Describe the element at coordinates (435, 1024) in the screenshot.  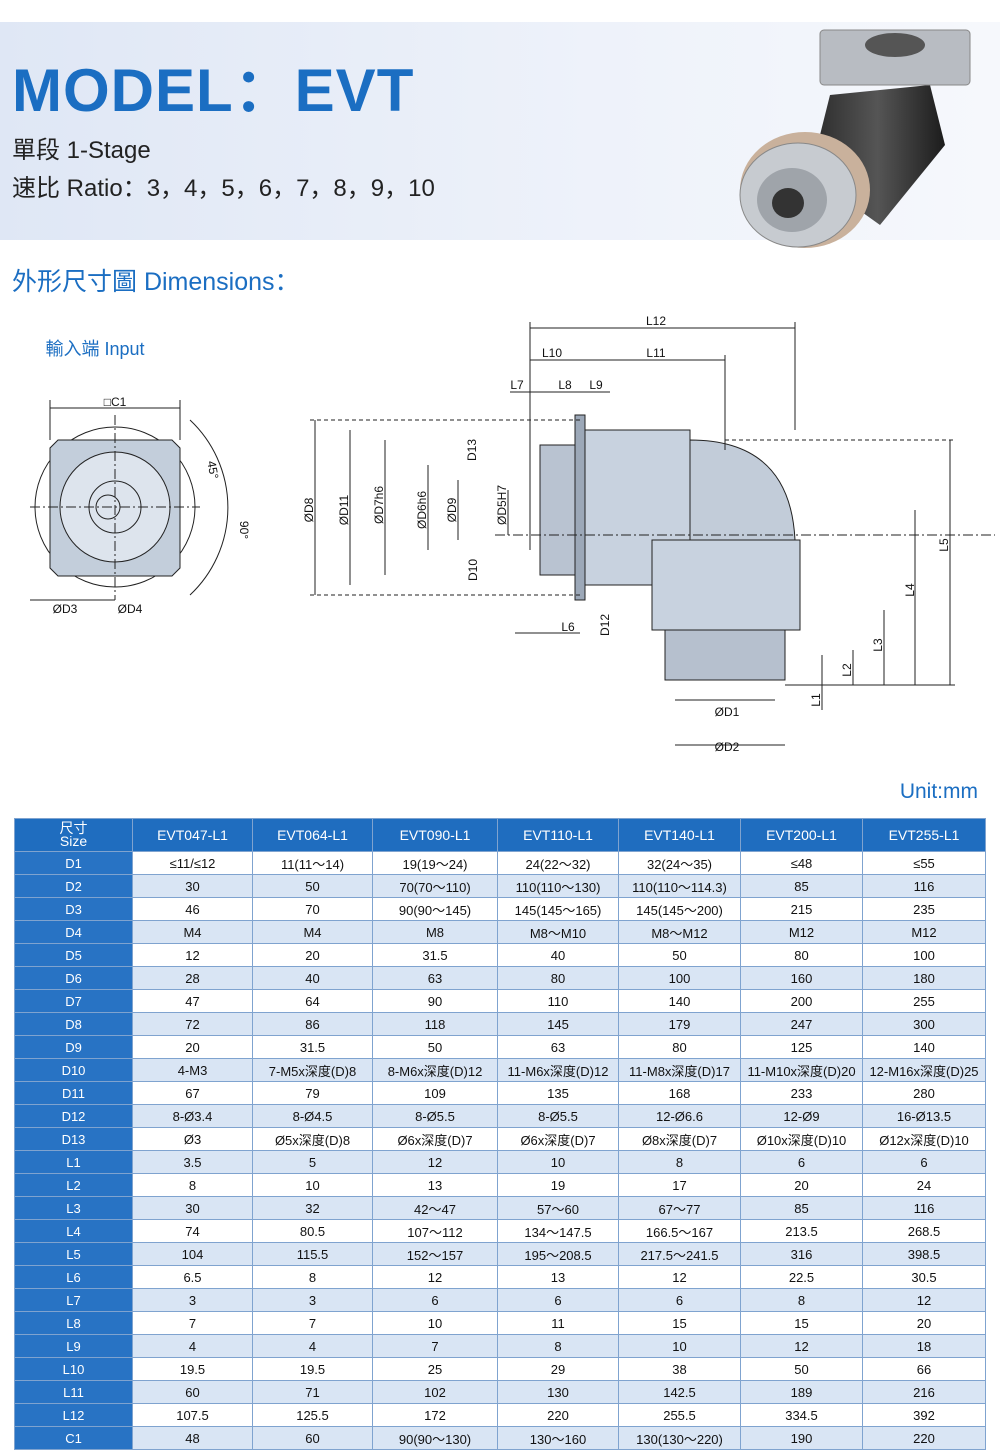
I see `table-cell: 118` at that location.